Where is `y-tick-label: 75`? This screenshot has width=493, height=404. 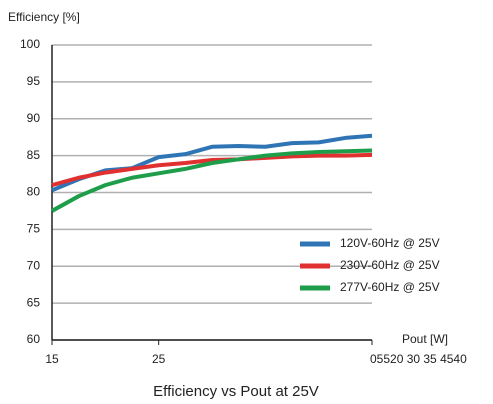 y-tick-label: 75 is located at coordinates (34, 229).